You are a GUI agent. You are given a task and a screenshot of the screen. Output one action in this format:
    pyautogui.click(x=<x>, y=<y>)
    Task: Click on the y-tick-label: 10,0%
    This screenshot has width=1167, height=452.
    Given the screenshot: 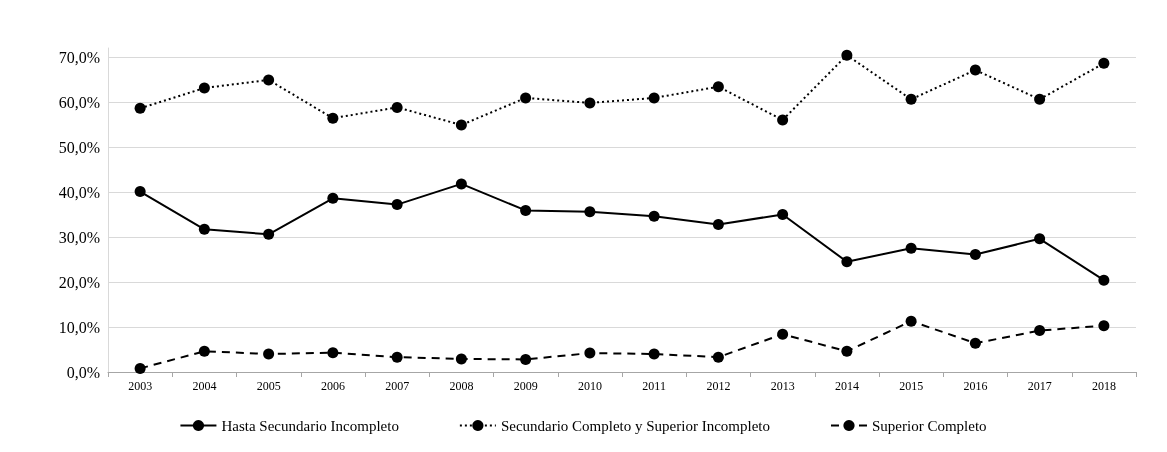 What is the action you would take?
    pyautogui.click(x=79, y=327)
    